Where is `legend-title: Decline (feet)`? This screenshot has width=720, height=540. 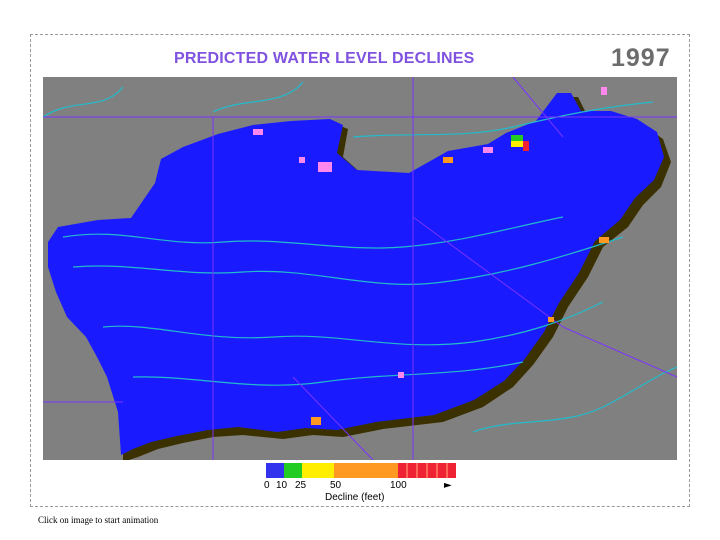
legend-title: Decline (feet) is located at coordinates (355, 497).